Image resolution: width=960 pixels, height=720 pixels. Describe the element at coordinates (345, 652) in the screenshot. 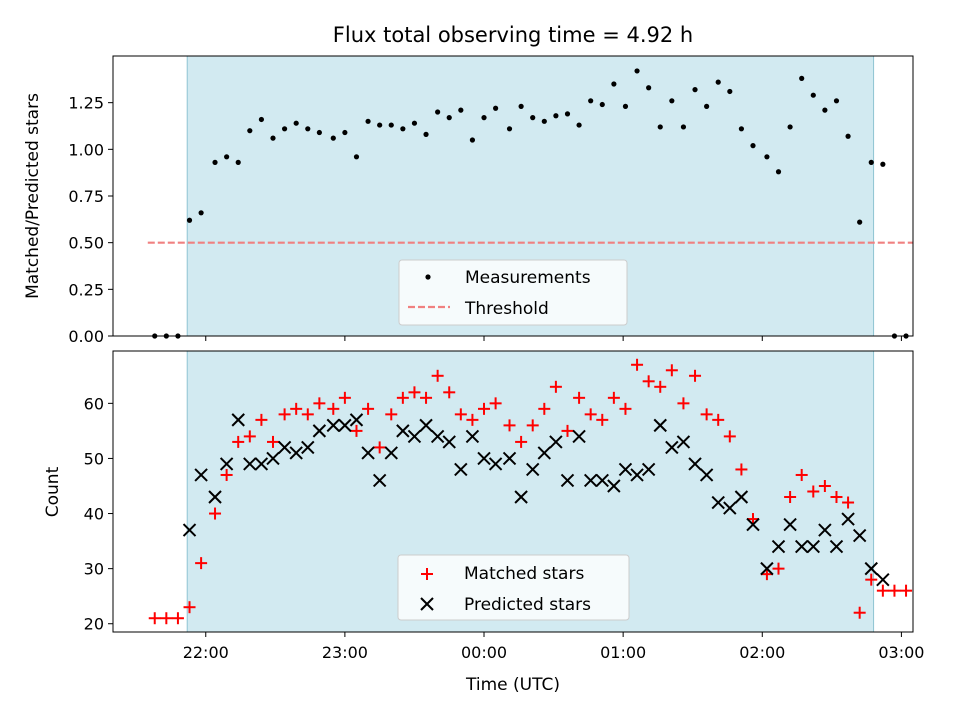

I see `x-tick-label: 23:00` at that location.